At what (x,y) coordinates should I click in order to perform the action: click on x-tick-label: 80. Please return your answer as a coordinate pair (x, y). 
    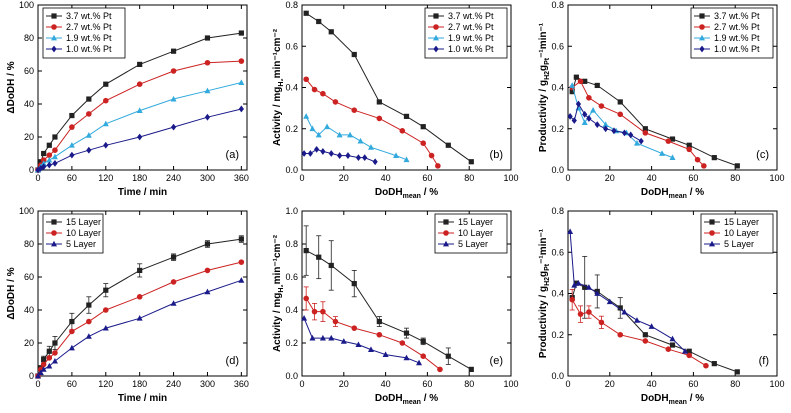
    Looking at the image, I should click on (469, 384).